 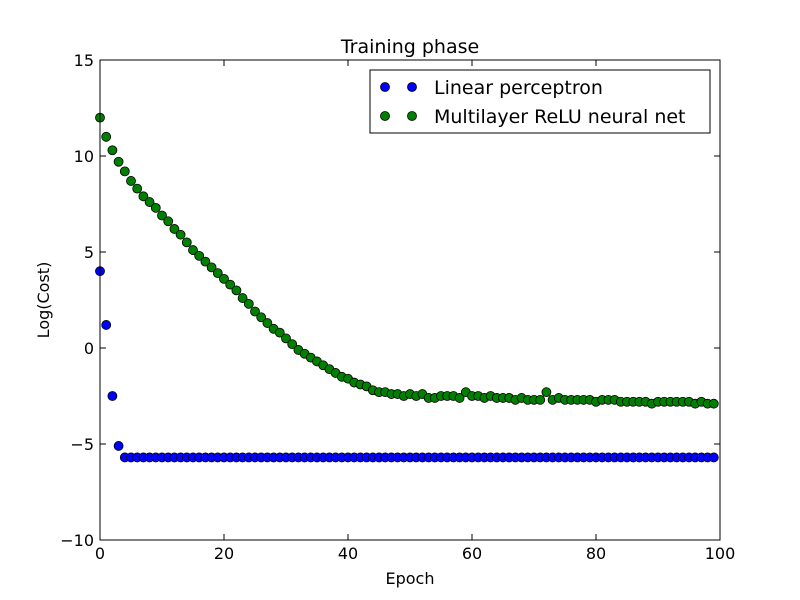 I want to click on x-tick-label: 100, so click(x=720, y=553).